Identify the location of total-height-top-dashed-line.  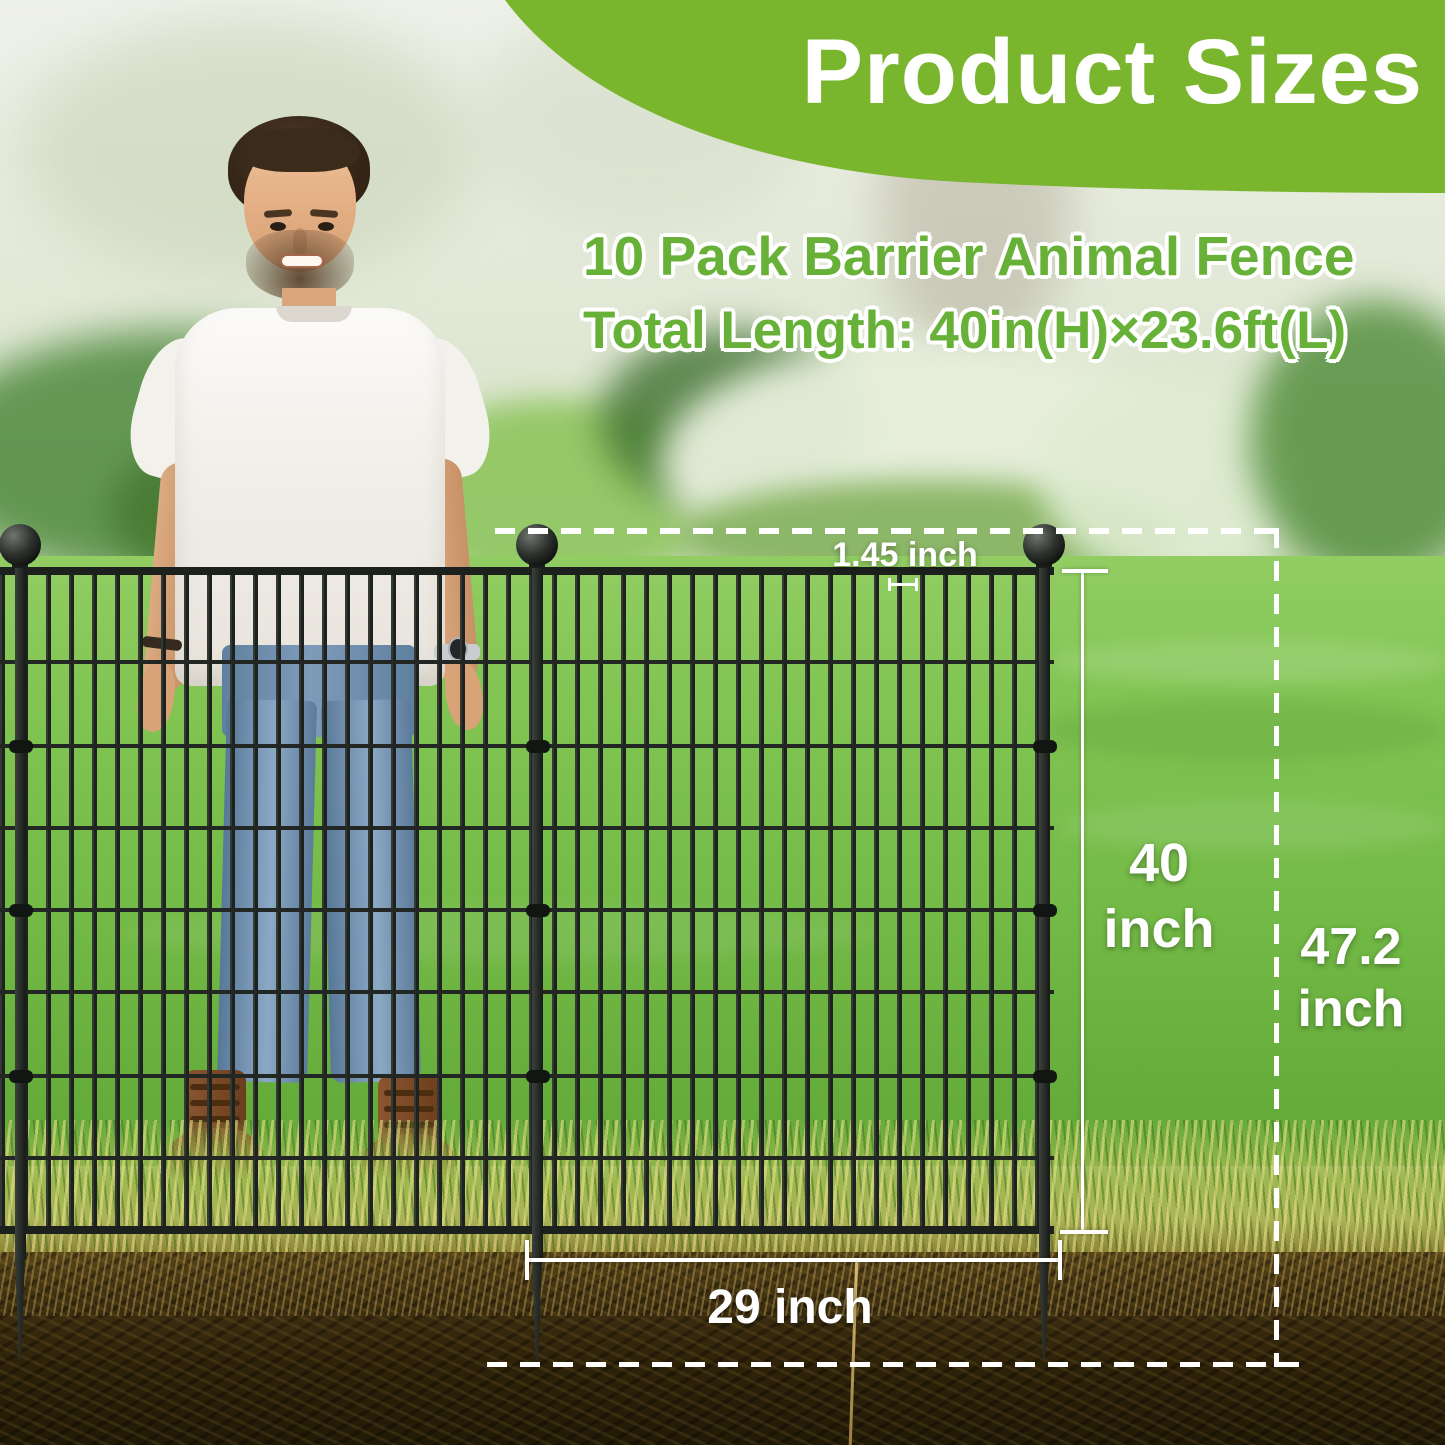
(889, 531).